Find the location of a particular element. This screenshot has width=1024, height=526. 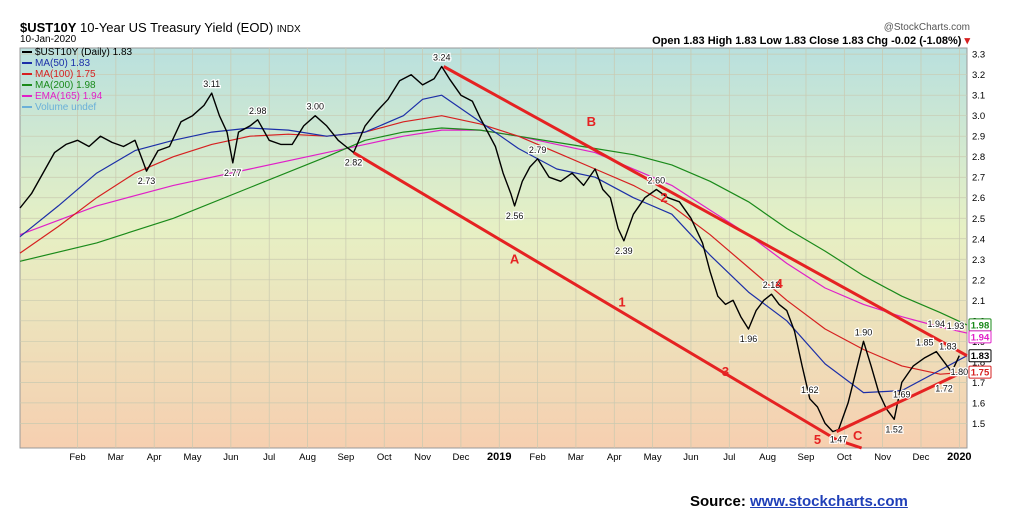

y-tick-label: 3.2 is located at coordinates (978, 75).